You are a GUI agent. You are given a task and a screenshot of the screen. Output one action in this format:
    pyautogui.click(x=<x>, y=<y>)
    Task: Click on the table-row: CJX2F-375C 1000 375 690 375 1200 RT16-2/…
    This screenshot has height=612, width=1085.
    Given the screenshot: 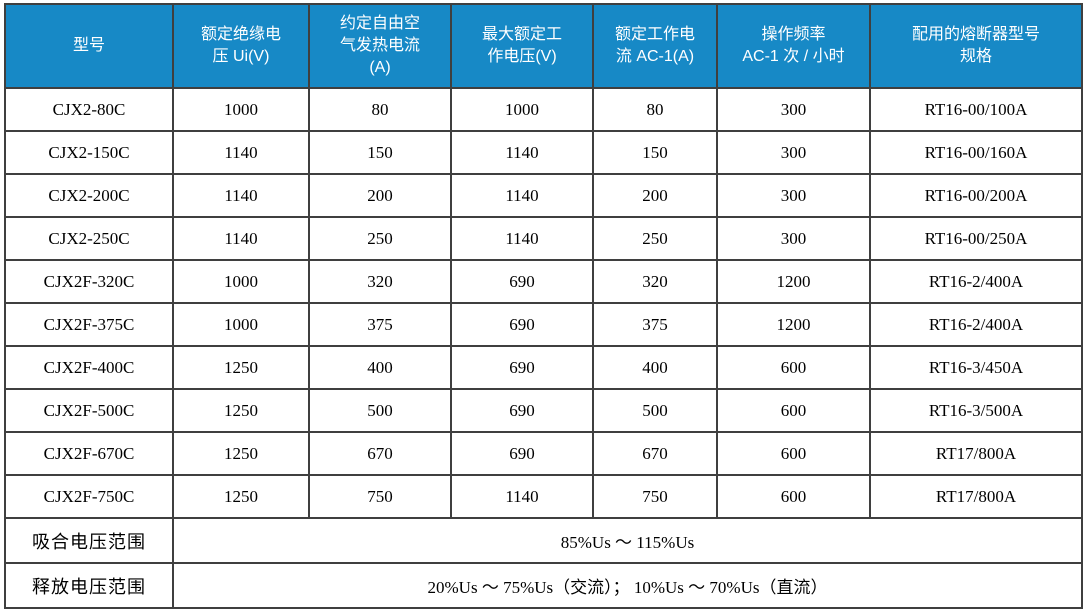 What is the action you would take?
    pyautogui.click(x=543, y=324)
    